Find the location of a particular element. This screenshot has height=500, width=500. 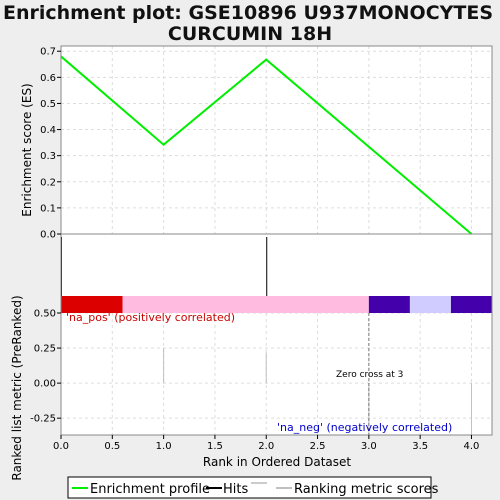

legend-label-hits: Hits is located at coordinates (235, 489).